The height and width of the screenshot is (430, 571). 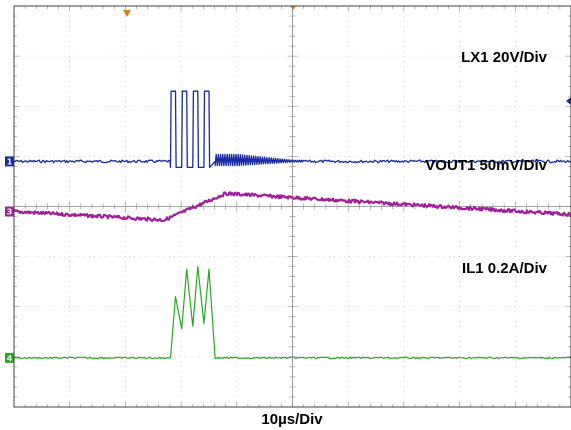 What do you see at coordinates (486, 165) in the screenshot?
I see `vout1-trace-label: VOUT1 50mV/Div` at bounding box center [486, 165].